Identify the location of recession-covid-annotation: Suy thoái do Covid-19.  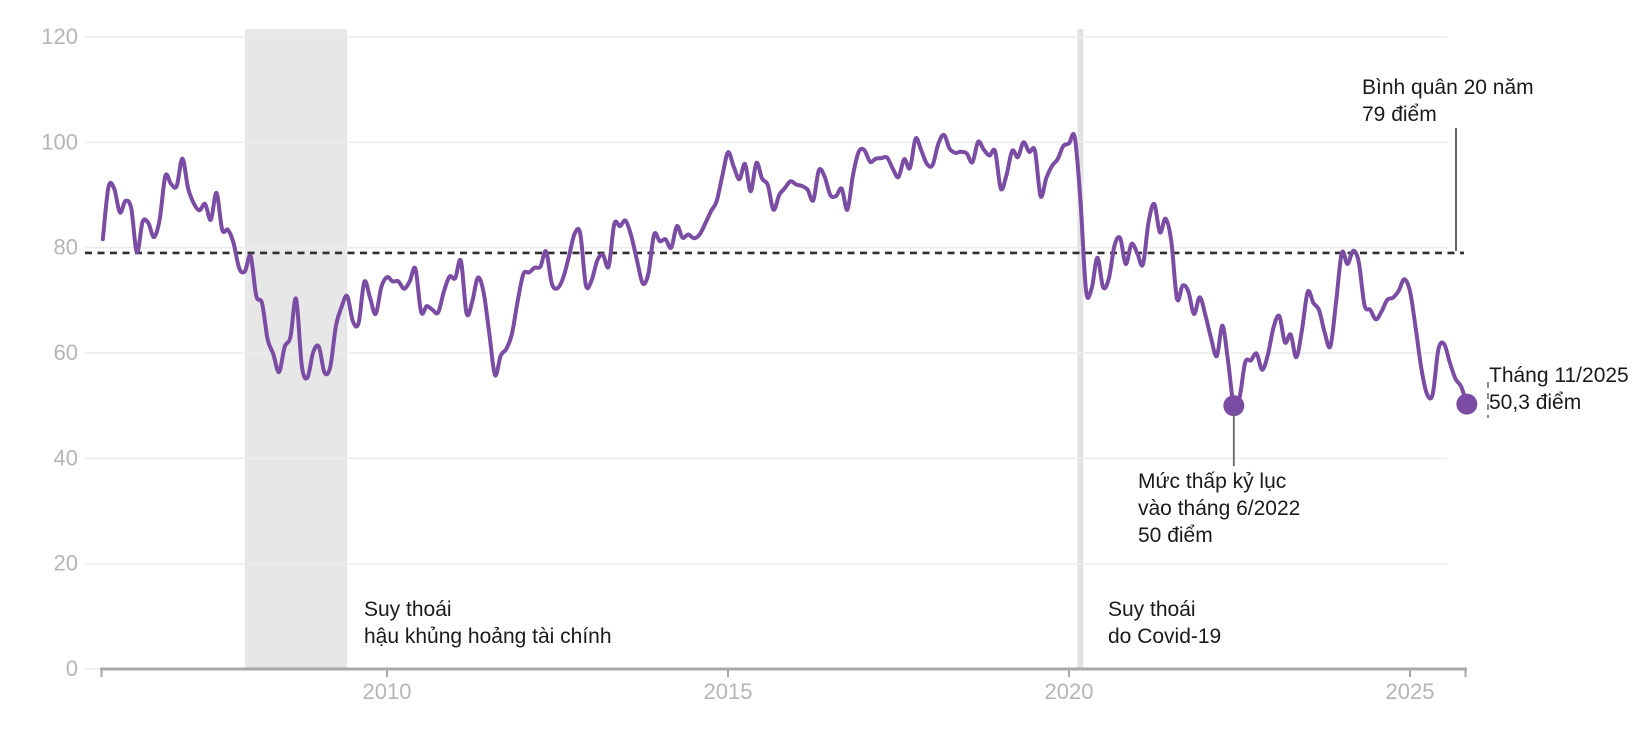
(1164, 623).